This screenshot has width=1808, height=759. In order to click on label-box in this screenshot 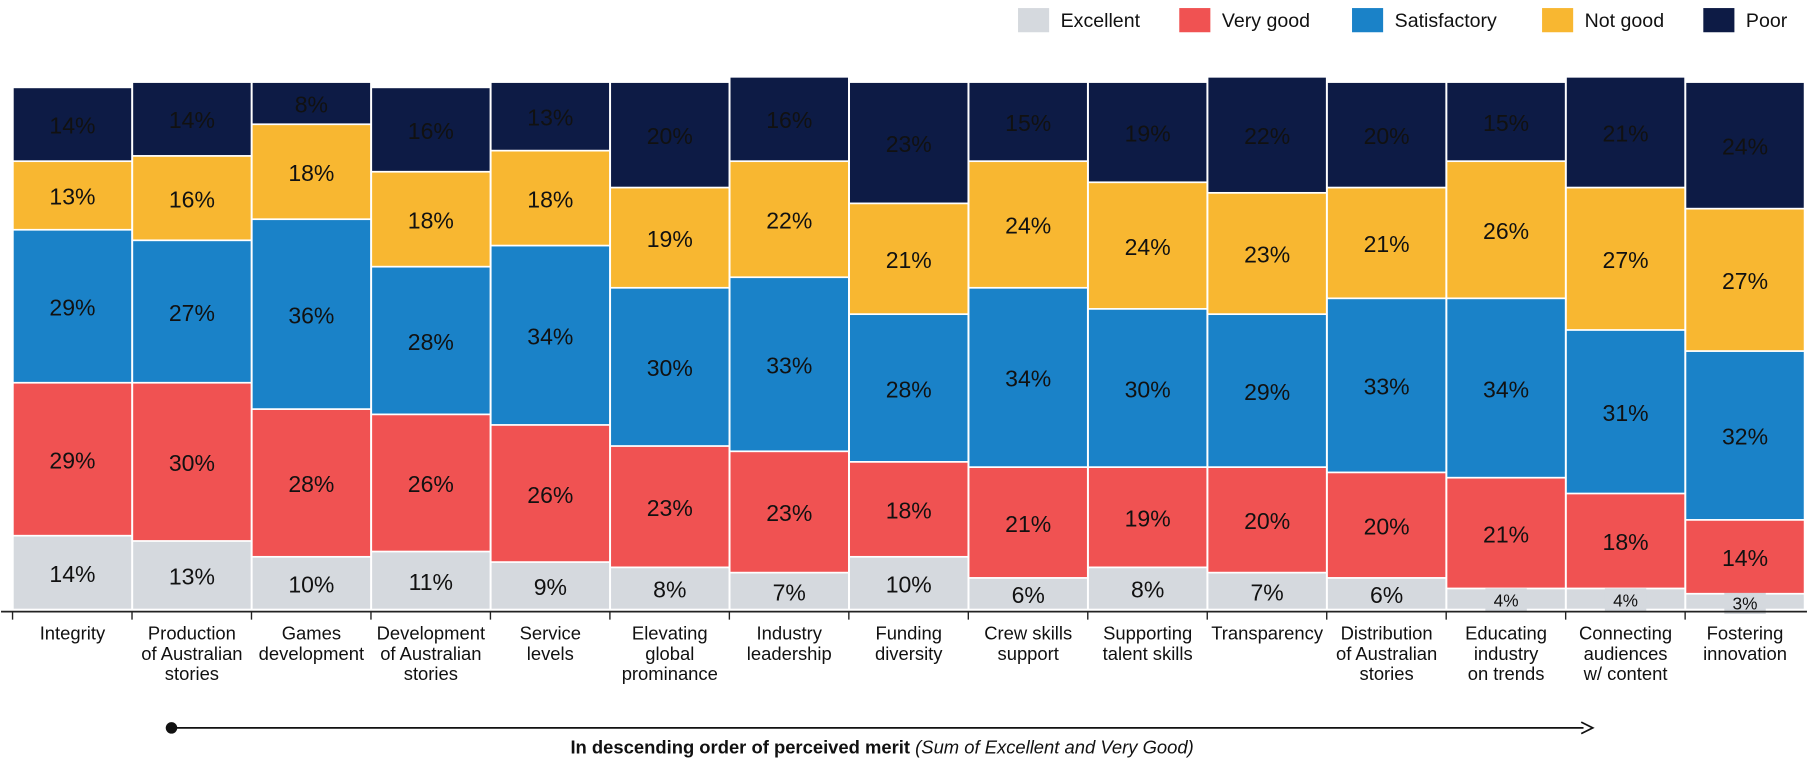, I will do `click(1506, 600)`.